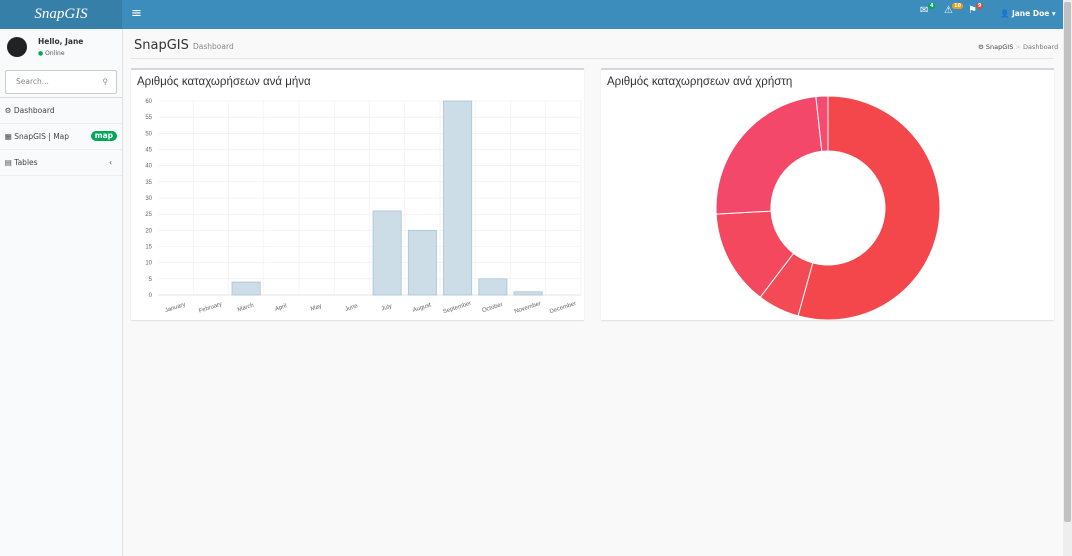 This screenshot has width=1072, height=556. What do you see at coordinates (61, 41) in the screenshot?
I see `greeting: Hello, Jane` at bounding box center [61, 41].